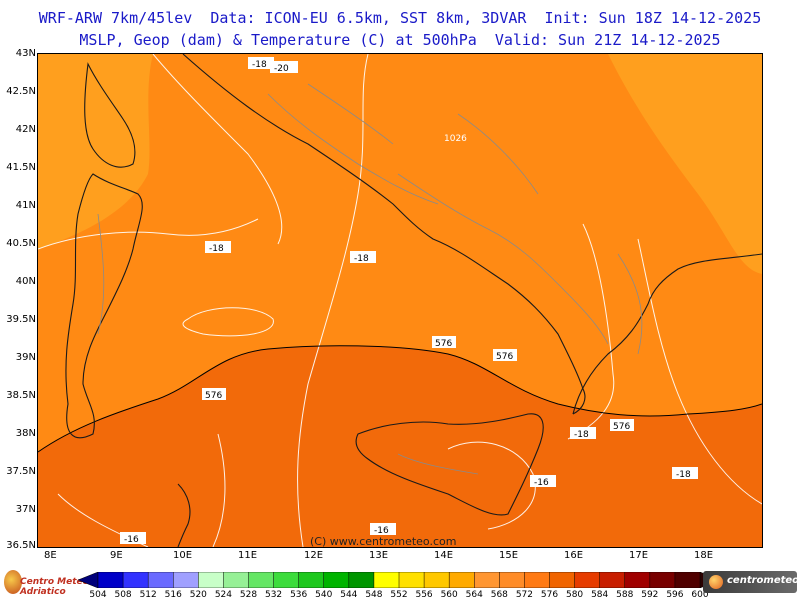  Describe the element at coordinates (314, 555) in the screenshot. I see `lon-label: 12E` at that location.